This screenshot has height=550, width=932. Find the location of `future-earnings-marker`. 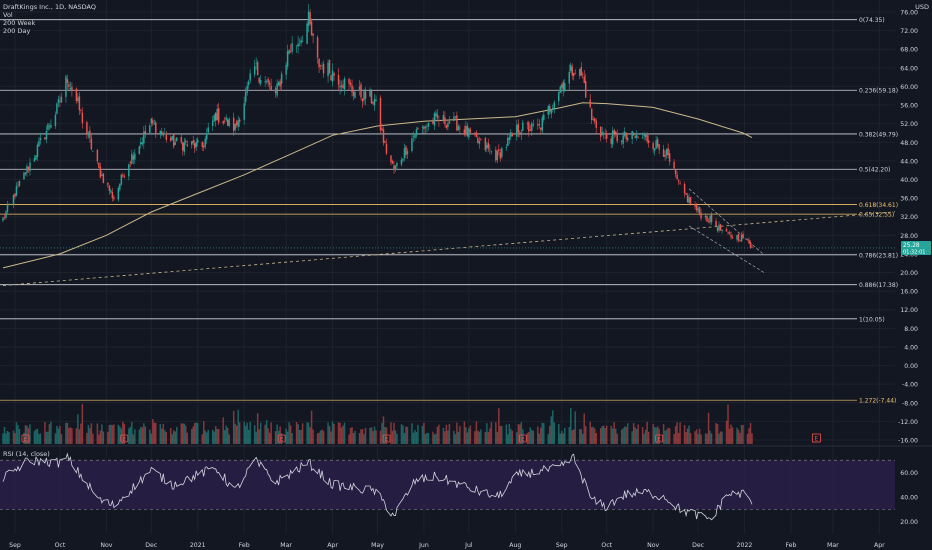

future-earnings-marker is located at coordinates (816, 438).